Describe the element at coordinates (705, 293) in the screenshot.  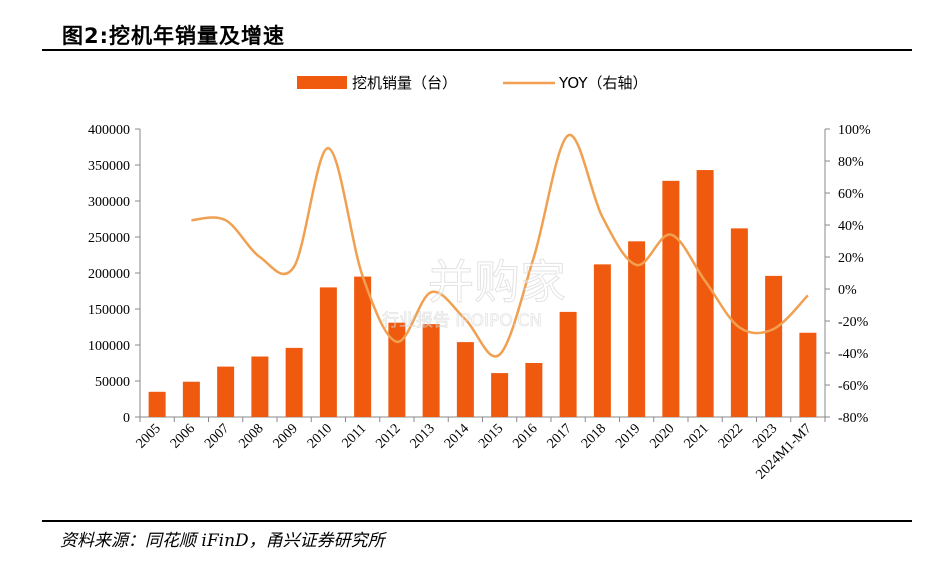
I see `bar-2021` at that location.